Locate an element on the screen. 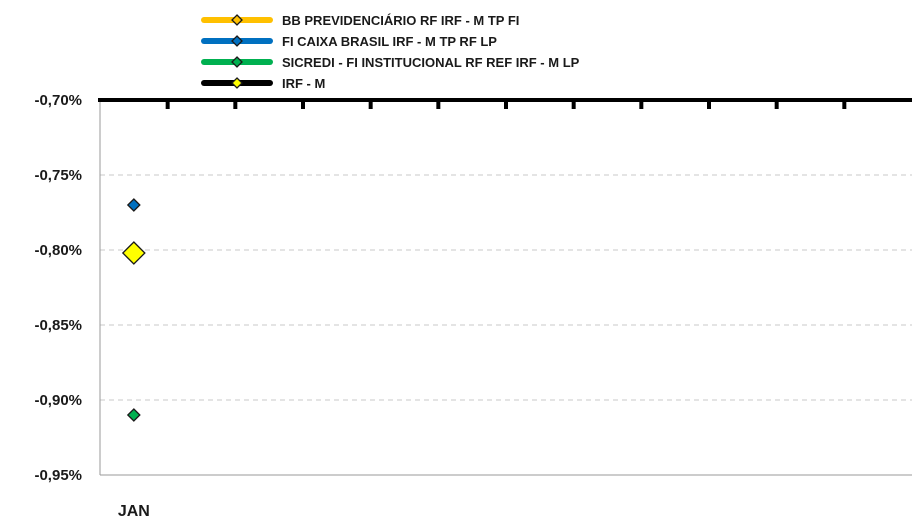  y-tick-label: -0,75% is located at coordinates (58, 175).